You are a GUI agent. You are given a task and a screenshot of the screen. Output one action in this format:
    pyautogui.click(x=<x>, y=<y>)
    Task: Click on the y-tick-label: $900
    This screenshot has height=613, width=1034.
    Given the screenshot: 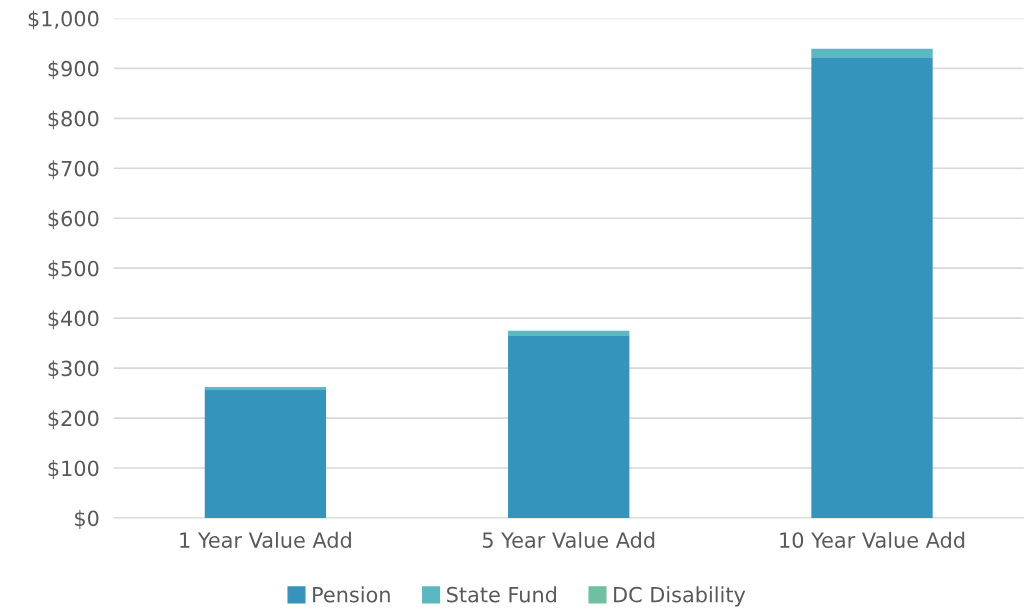 What is the action you would take?
    pyautogui.click(x=73, y=70)
    